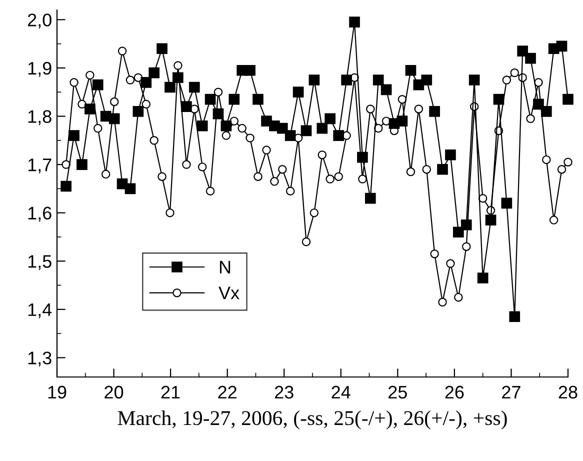  Describe the element at coordinates (114, 392) in the screenshot. I see `x-tick-label: 20` at that location.